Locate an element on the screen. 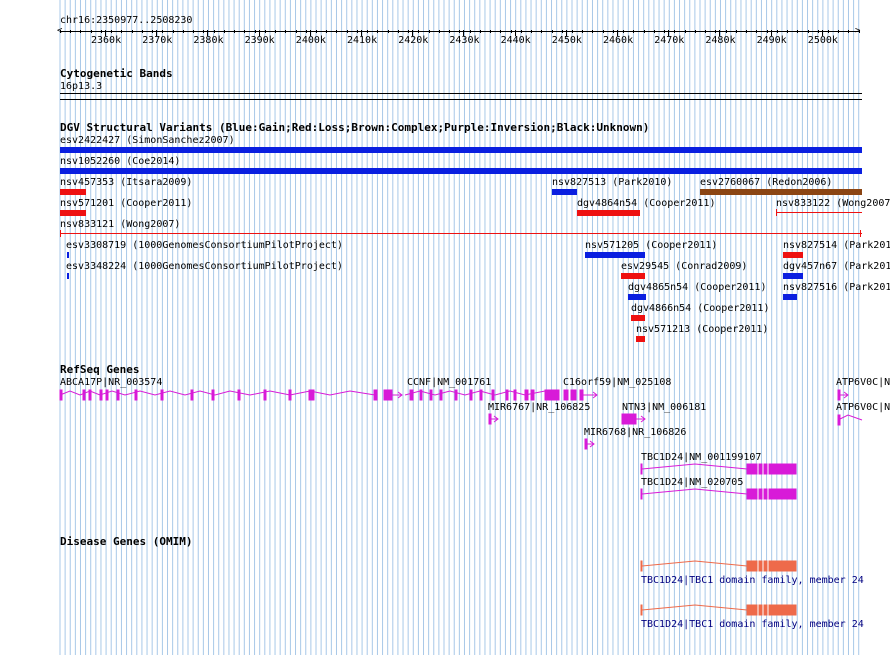  variant-label: esv2422427 (SimonSanchez2007) is located at coordinates (147, 140).